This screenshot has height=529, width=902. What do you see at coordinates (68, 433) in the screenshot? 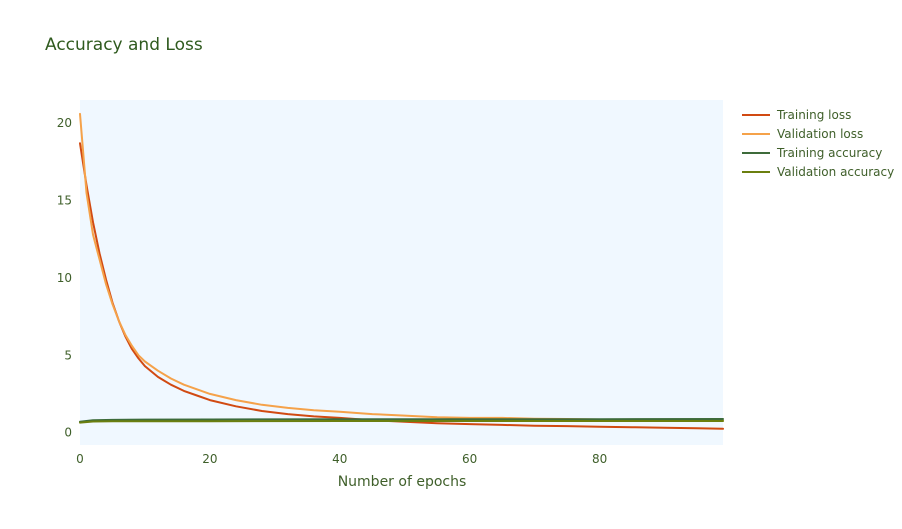
I see `y-tick-label: 0` at bounding box center [68, 433].